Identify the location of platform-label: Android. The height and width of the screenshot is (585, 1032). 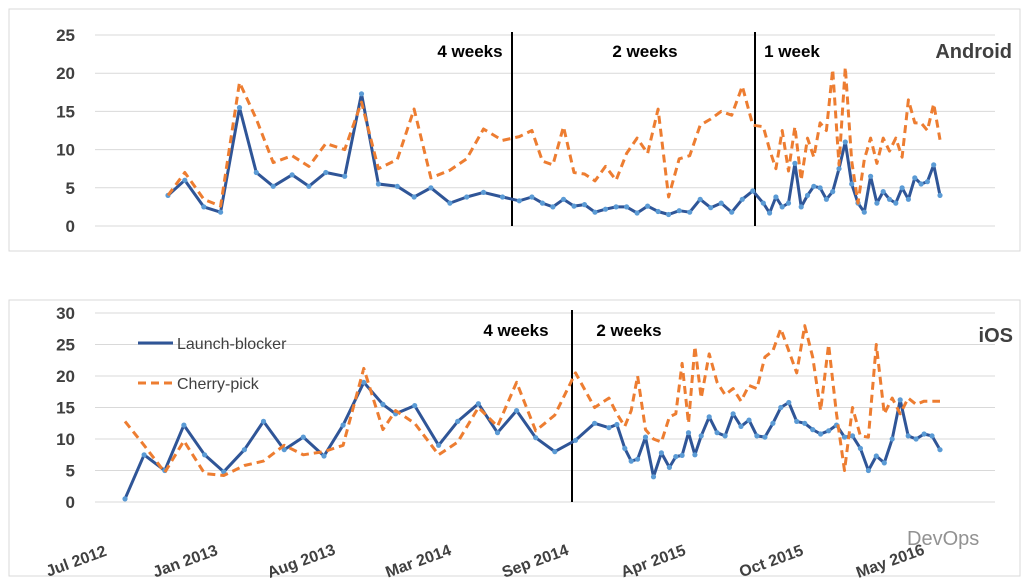
(973, 52).